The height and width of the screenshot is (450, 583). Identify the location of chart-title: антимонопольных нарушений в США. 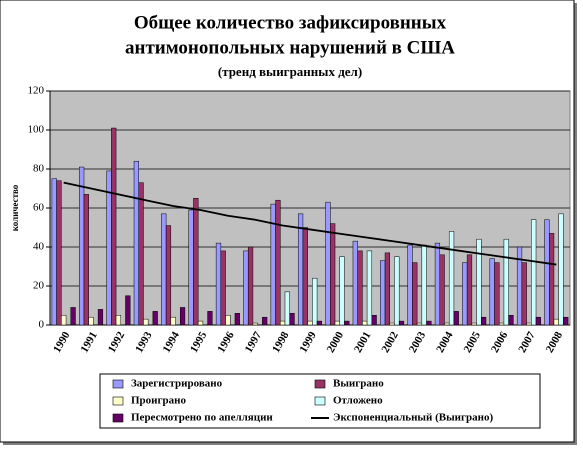
(290, 47).